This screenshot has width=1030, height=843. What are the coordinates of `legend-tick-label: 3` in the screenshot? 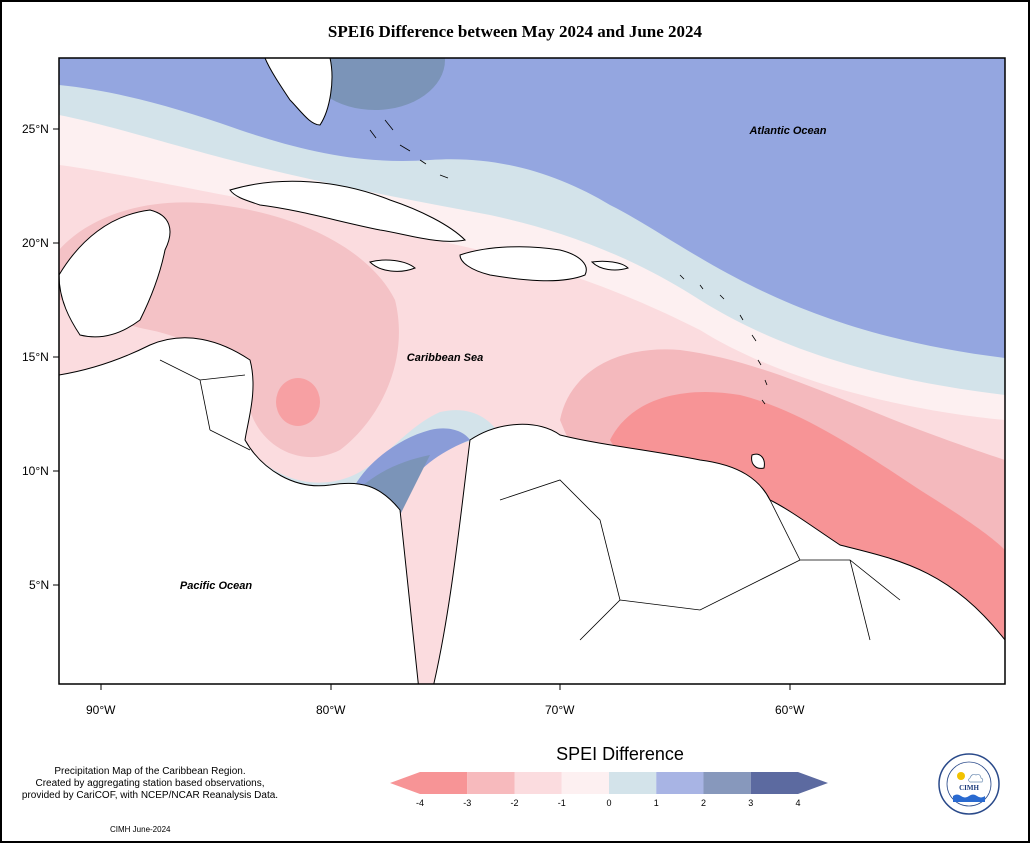 It's located at (751, 803).